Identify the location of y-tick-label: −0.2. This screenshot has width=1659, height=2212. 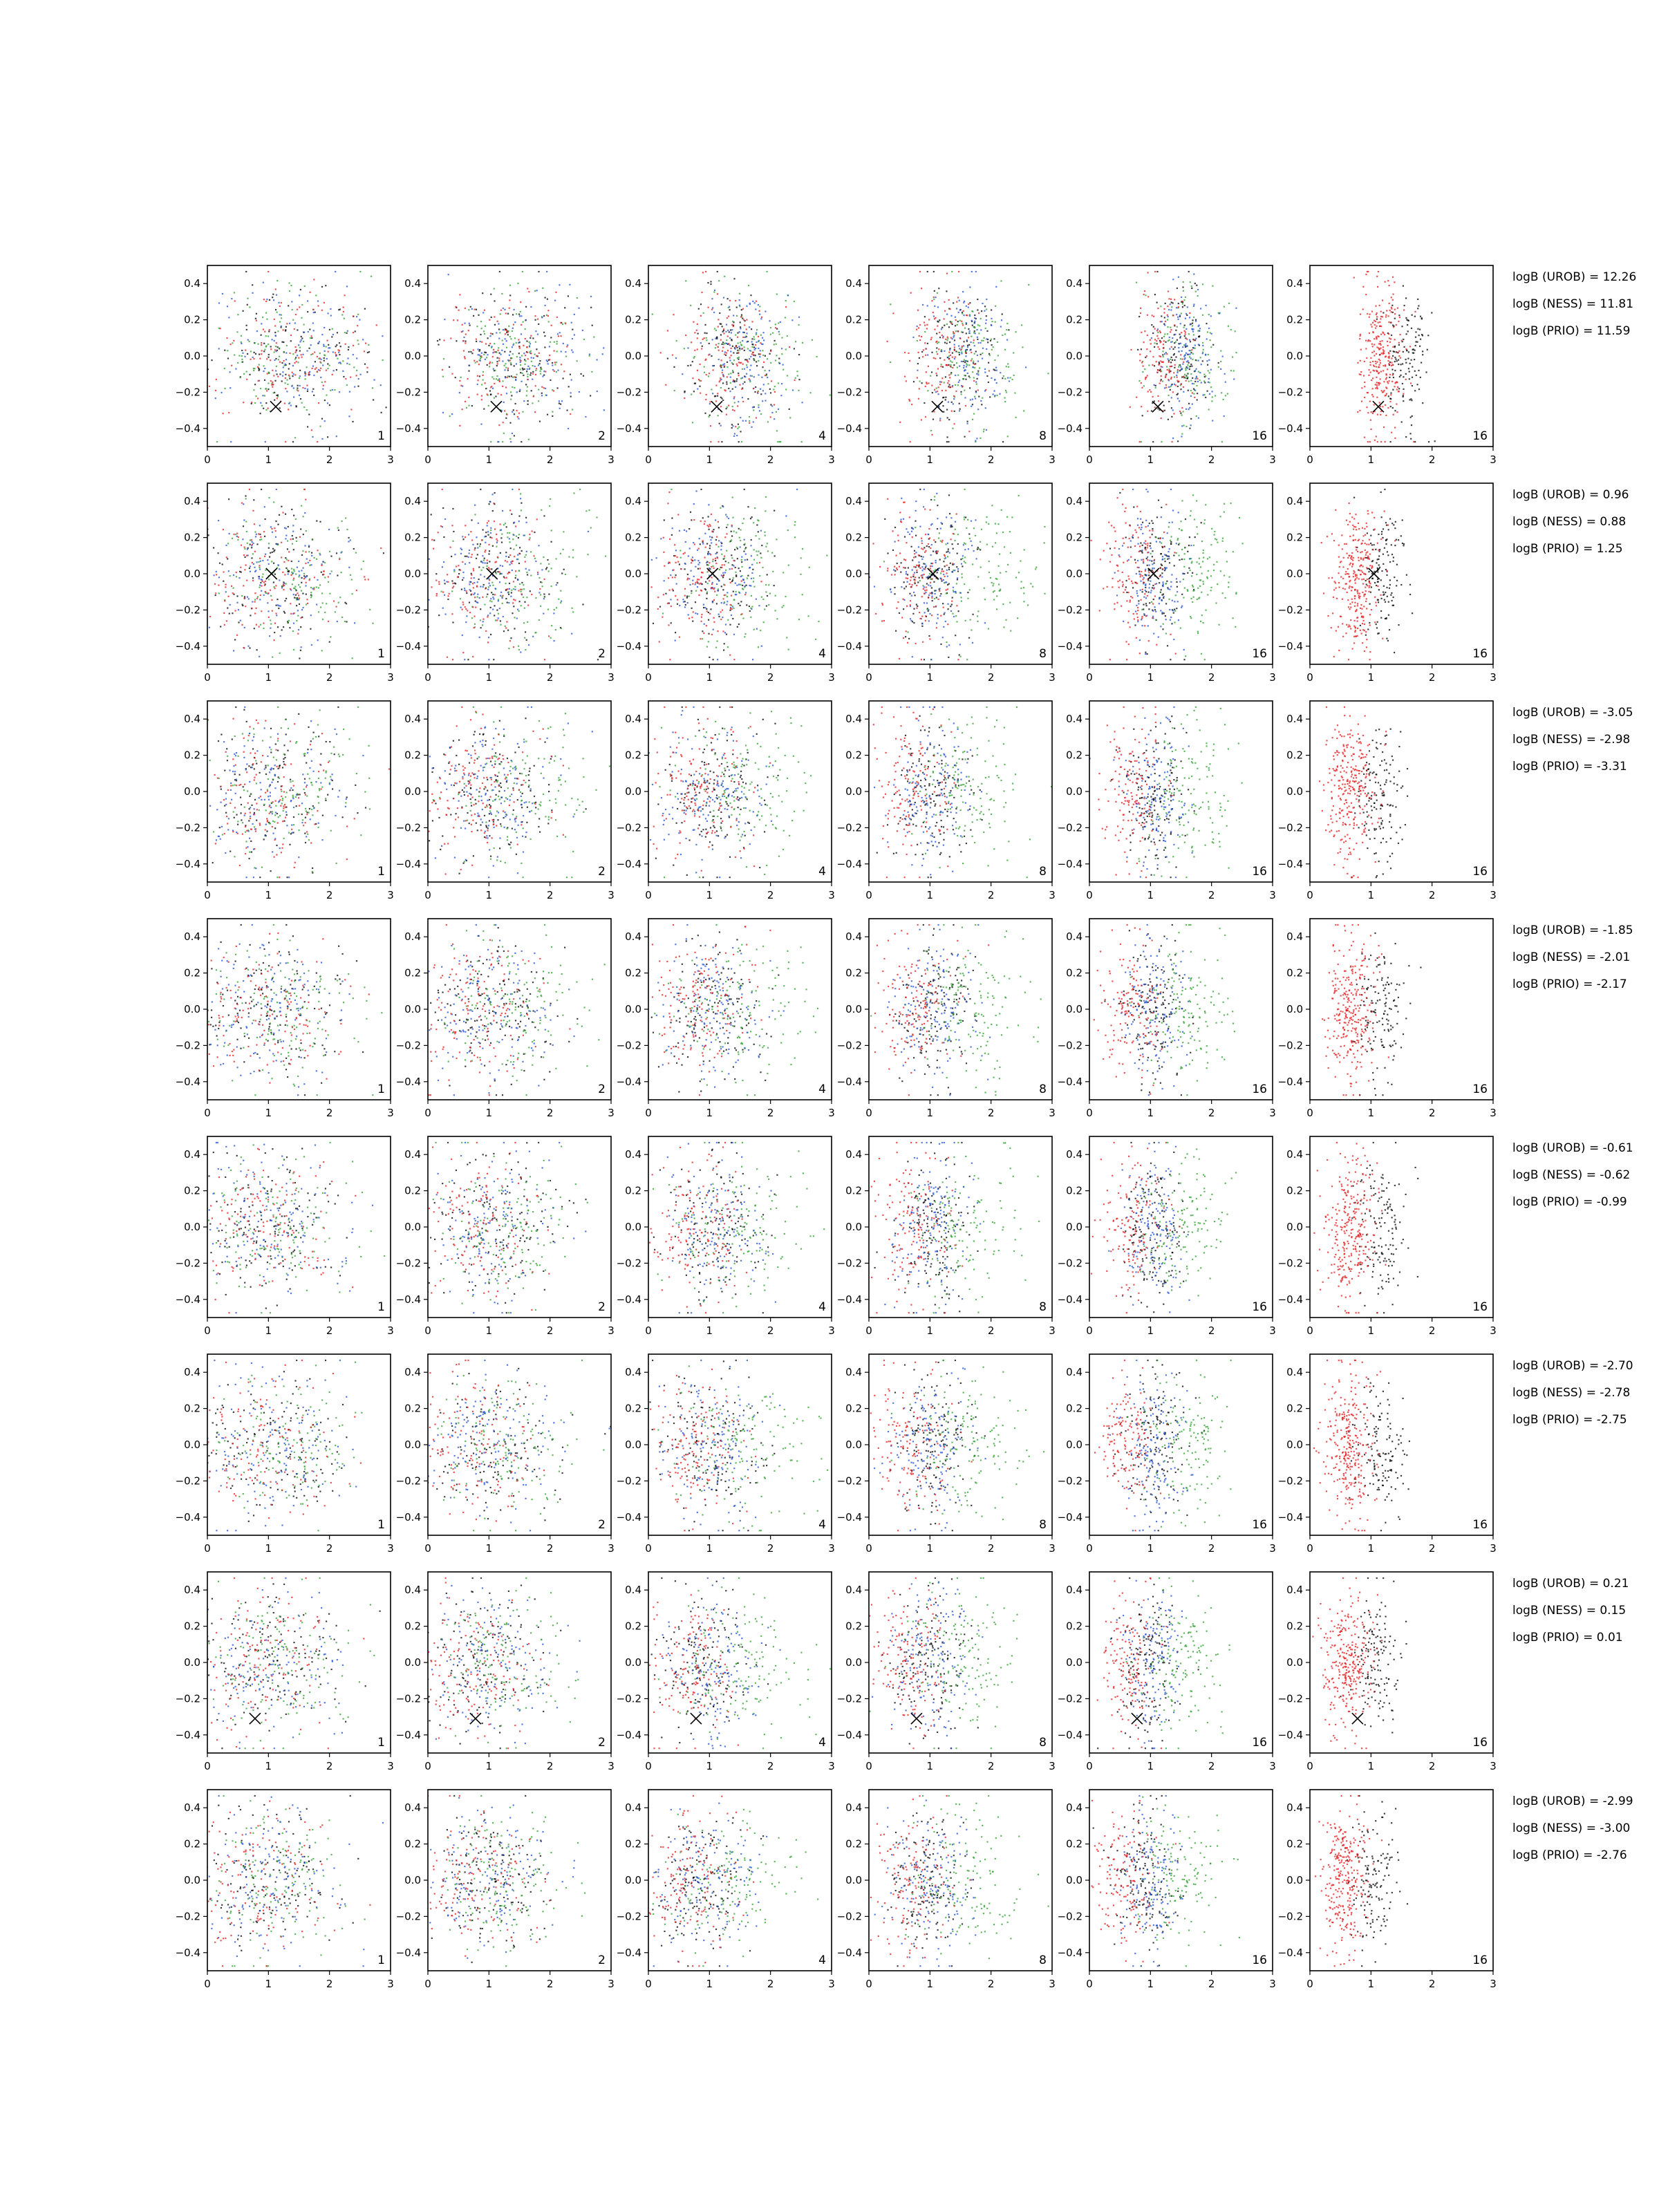
(849, 392).